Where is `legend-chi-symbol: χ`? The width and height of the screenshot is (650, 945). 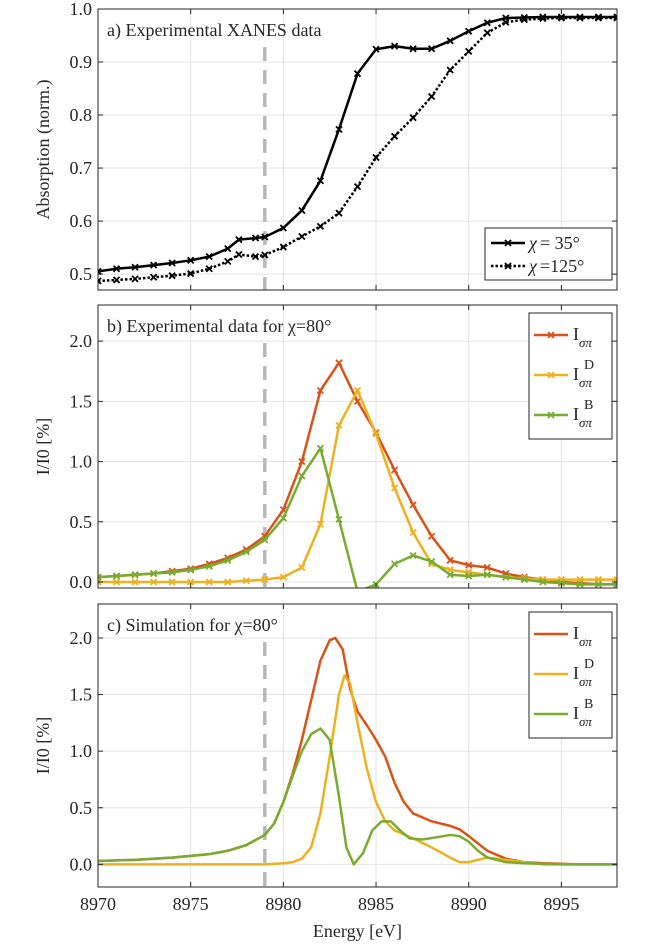 legend-chi-symbol: χ is located at coordinates (532, 243).